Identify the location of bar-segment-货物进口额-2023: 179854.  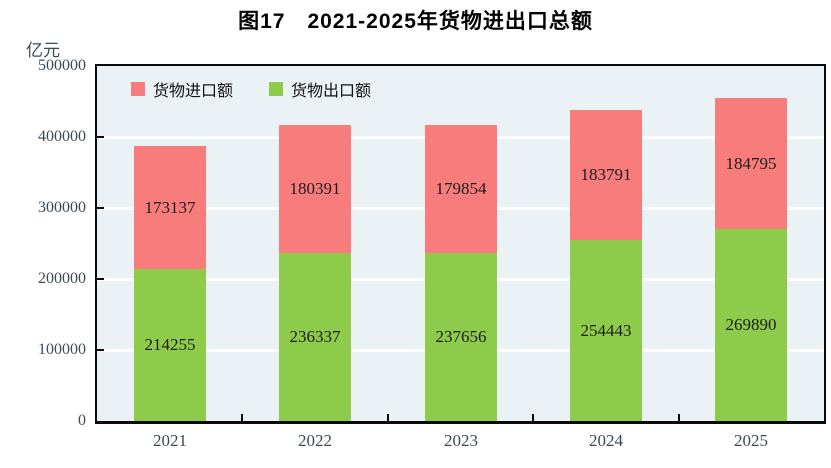
(461, 189).